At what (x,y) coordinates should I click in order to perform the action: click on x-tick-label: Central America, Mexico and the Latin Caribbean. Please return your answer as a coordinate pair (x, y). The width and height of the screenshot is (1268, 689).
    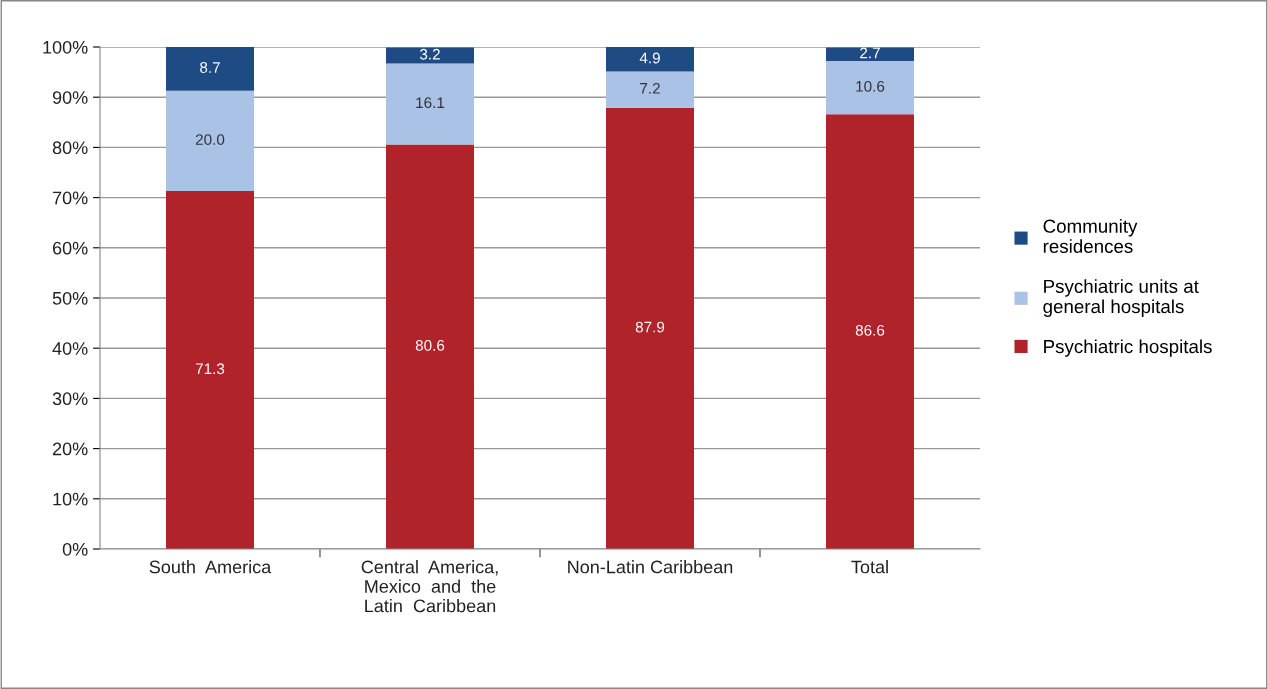
    Looking at the image, I should click on (429, 586).